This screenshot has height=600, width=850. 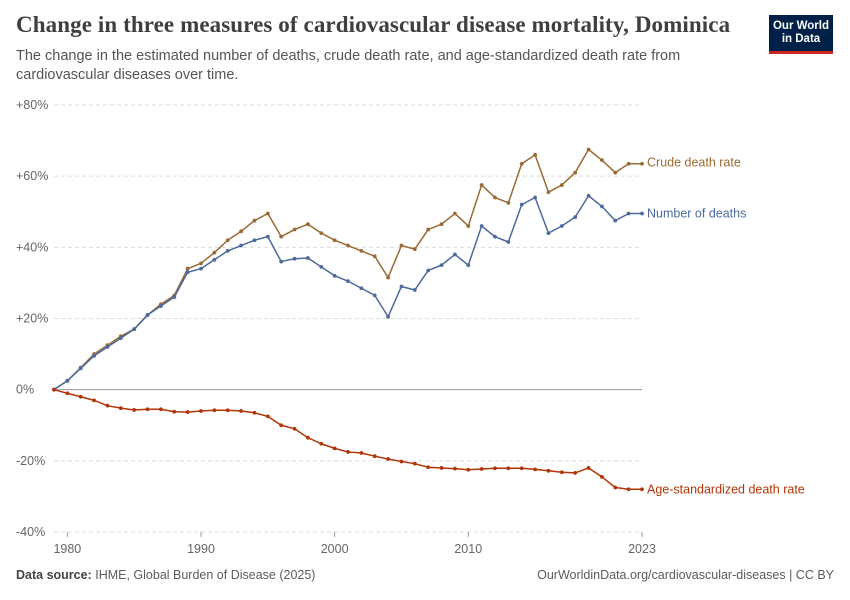 I want to click on y-tick-label: 0%, so click(x=25, y=390).